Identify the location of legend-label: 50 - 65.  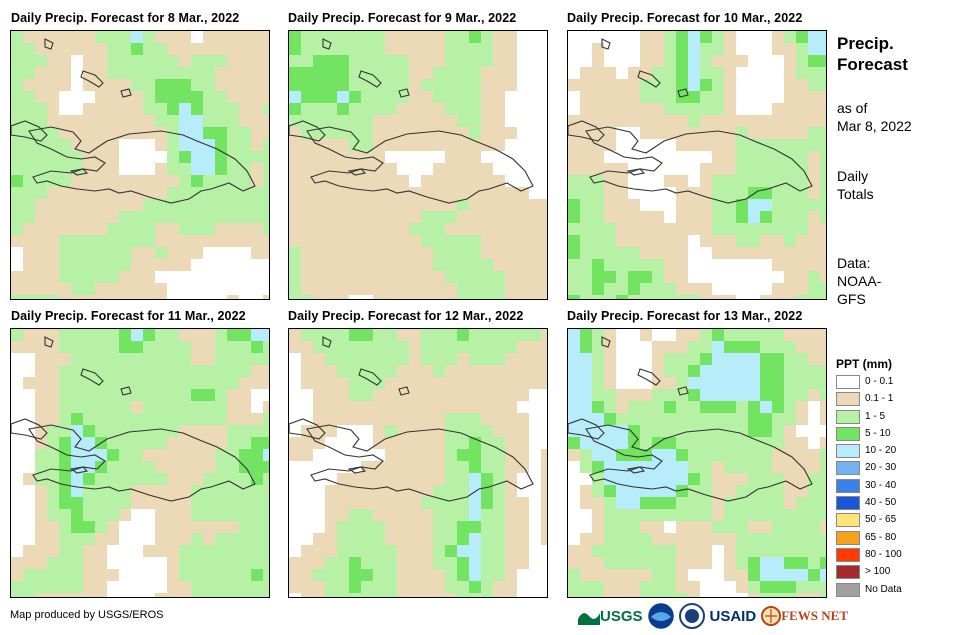
(881, 520).